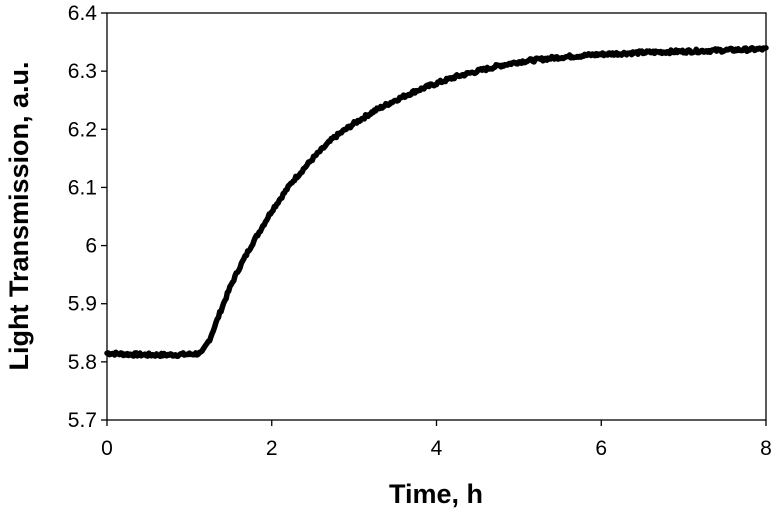  Describe the element at coordinates (437, 448) in the screenshot. I see `x-tick-label: 4` at that location.